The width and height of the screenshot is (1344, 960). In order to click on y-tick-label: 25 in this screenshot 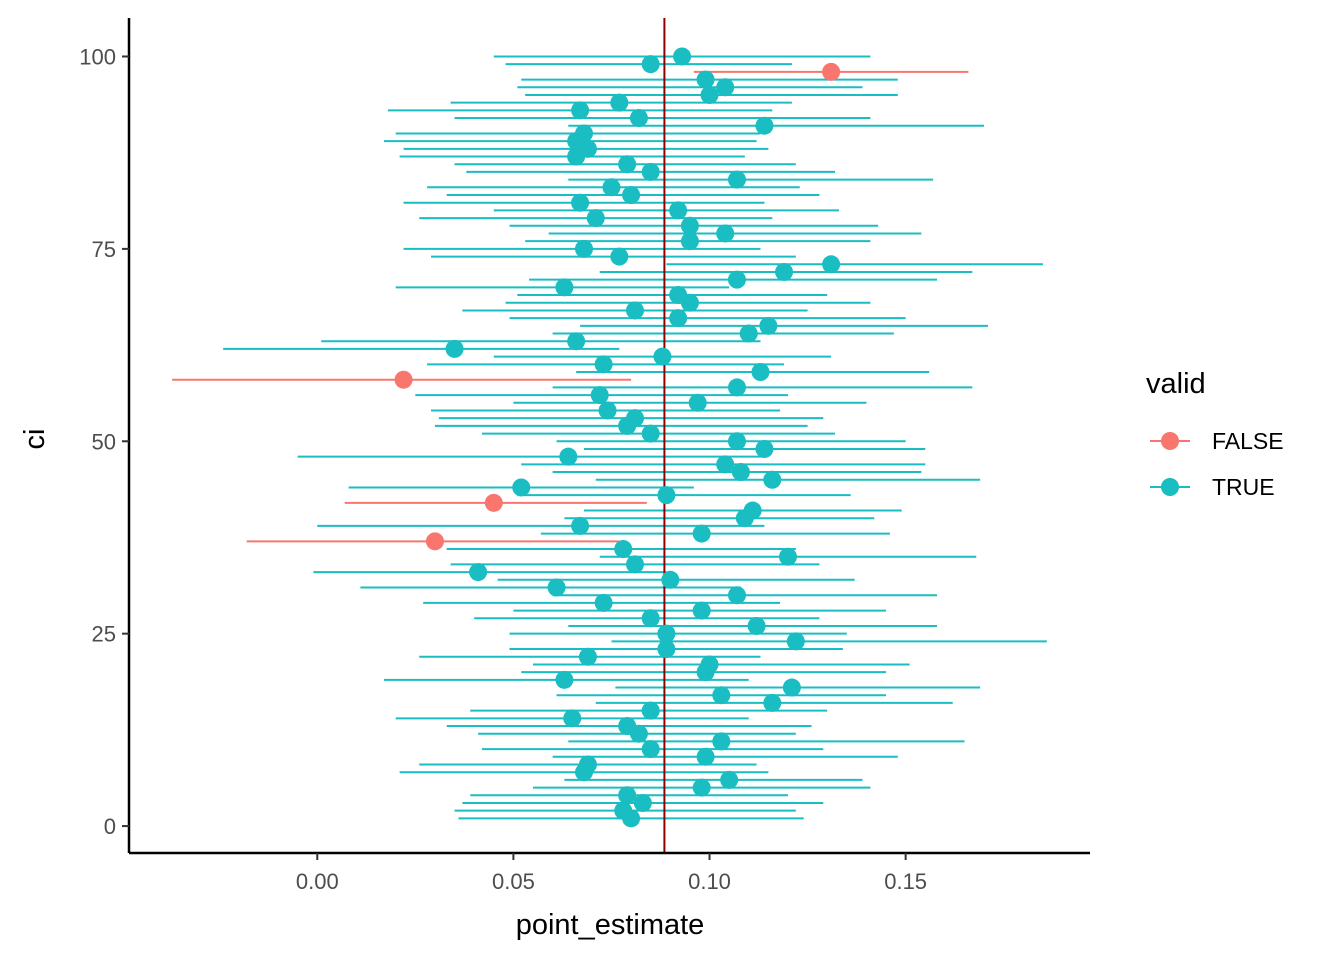, I will do `click(104, 634)`.